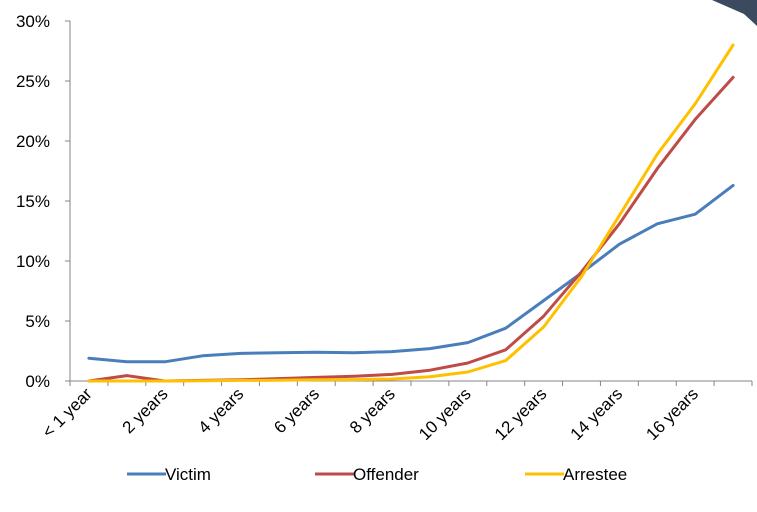 This screenshot has width=757, height=512. Describe the element at coordinates (597, 414) in the screenshot. I see `x-tick-label: 14 years` at that location.